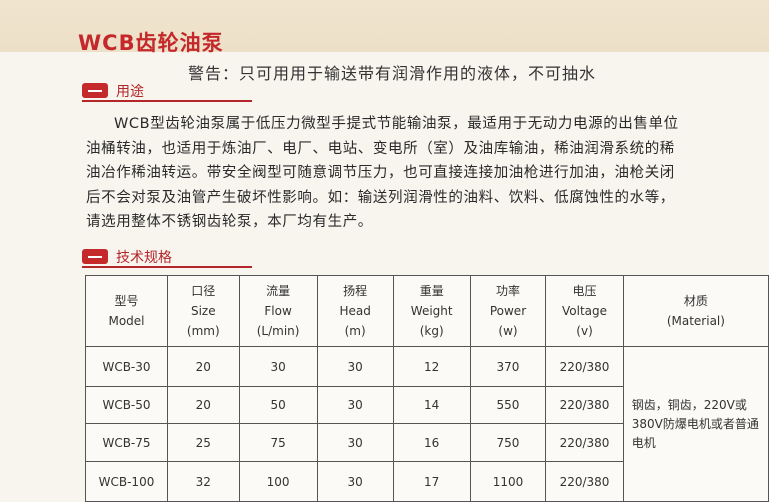 The image size is (769, 502). Describe the element at coordinates (431, 405) in the screenshot. I see `table-cell: 14` at that location.